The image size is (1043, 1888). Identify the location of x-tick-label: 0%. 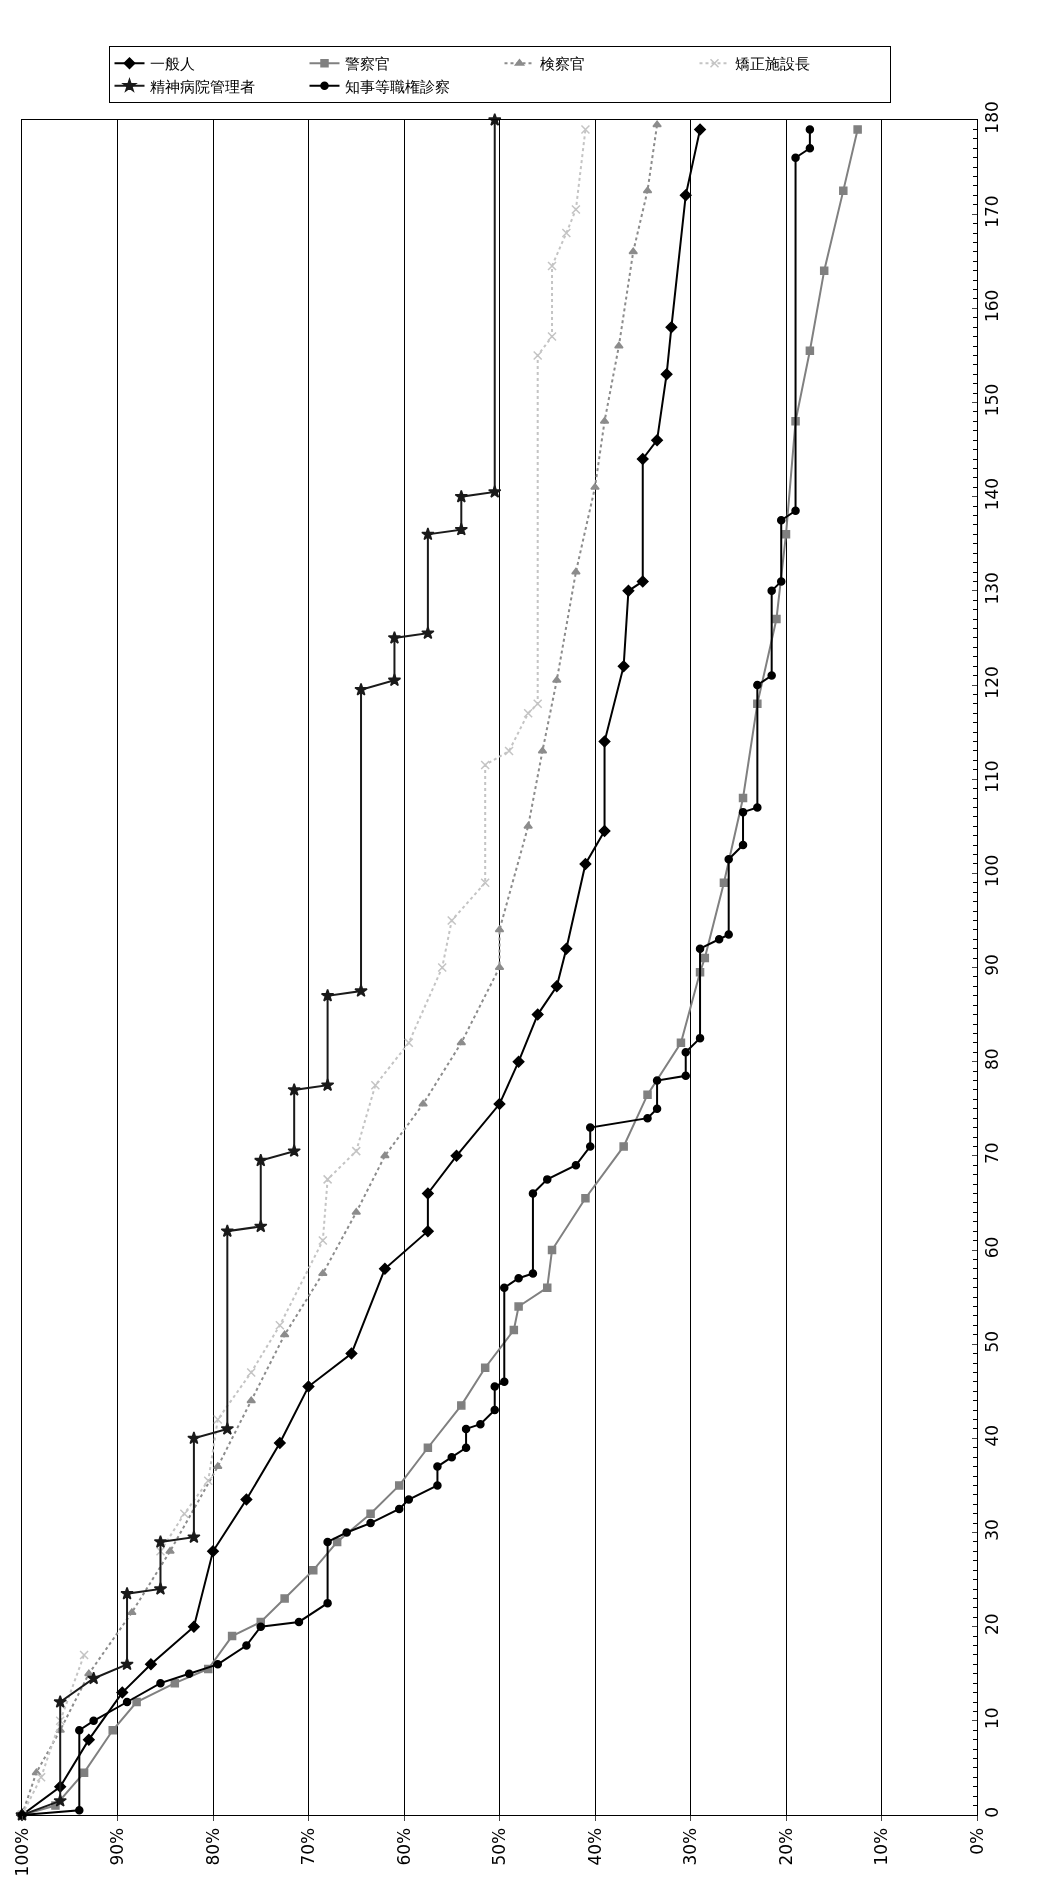
(976, 1841).